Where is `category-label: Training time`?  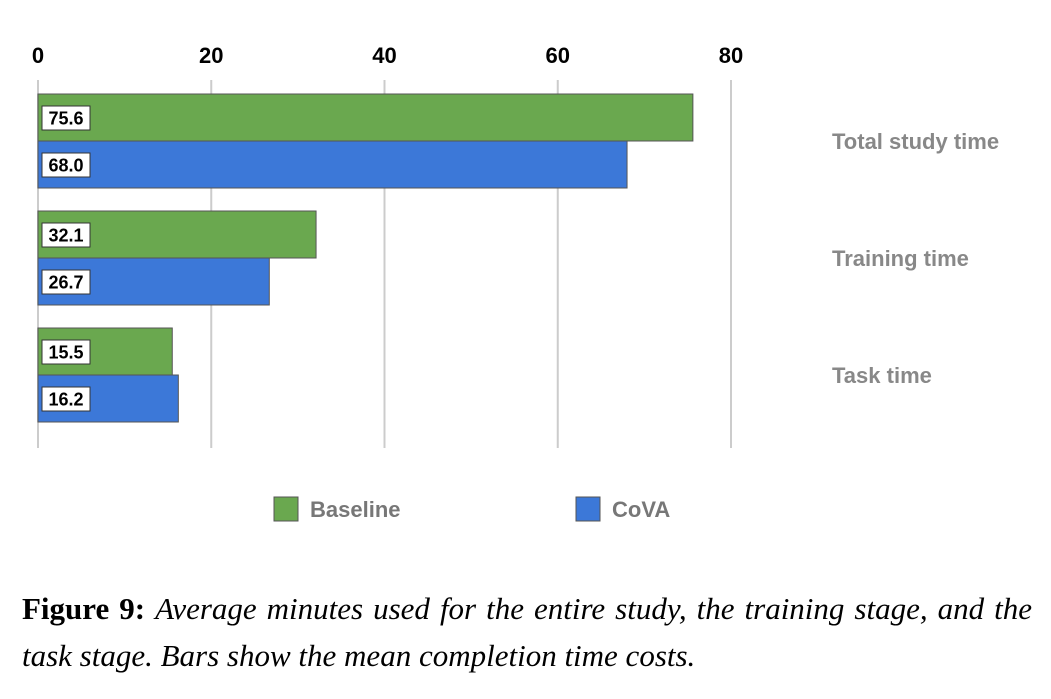 category-label: Training time is located at coordinates (900, 258).